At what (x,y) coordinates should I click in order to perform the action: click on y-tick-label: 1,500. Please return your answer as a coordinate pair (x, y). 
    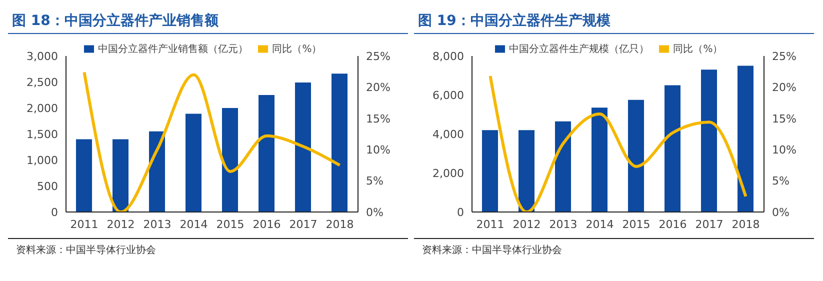
    Looking at the image, I should click on (42, 134).